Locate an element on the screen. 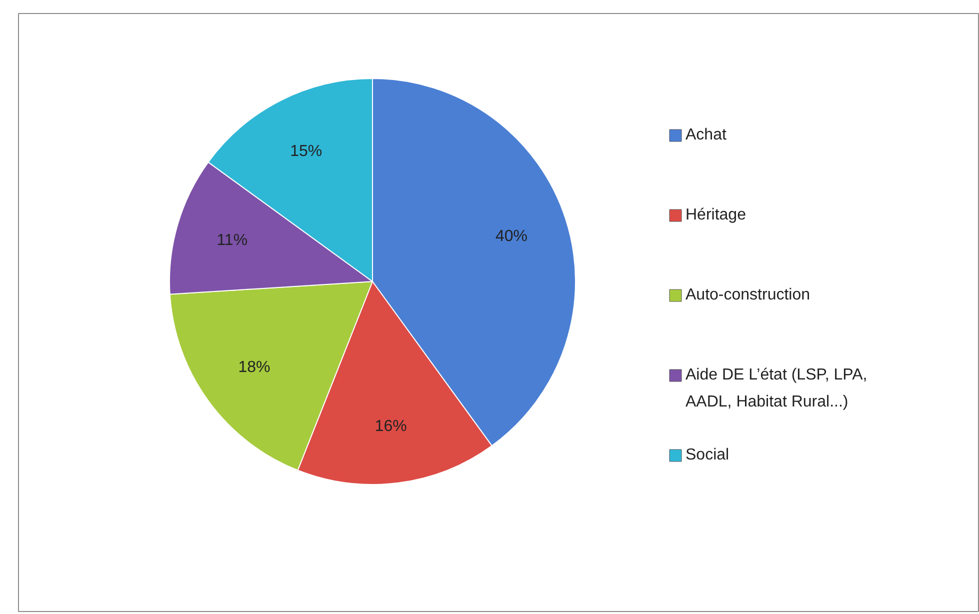 Image resolution: width=979 pixels, height=614 pixels. data-label: 18% is located at coordinates (254, 367).